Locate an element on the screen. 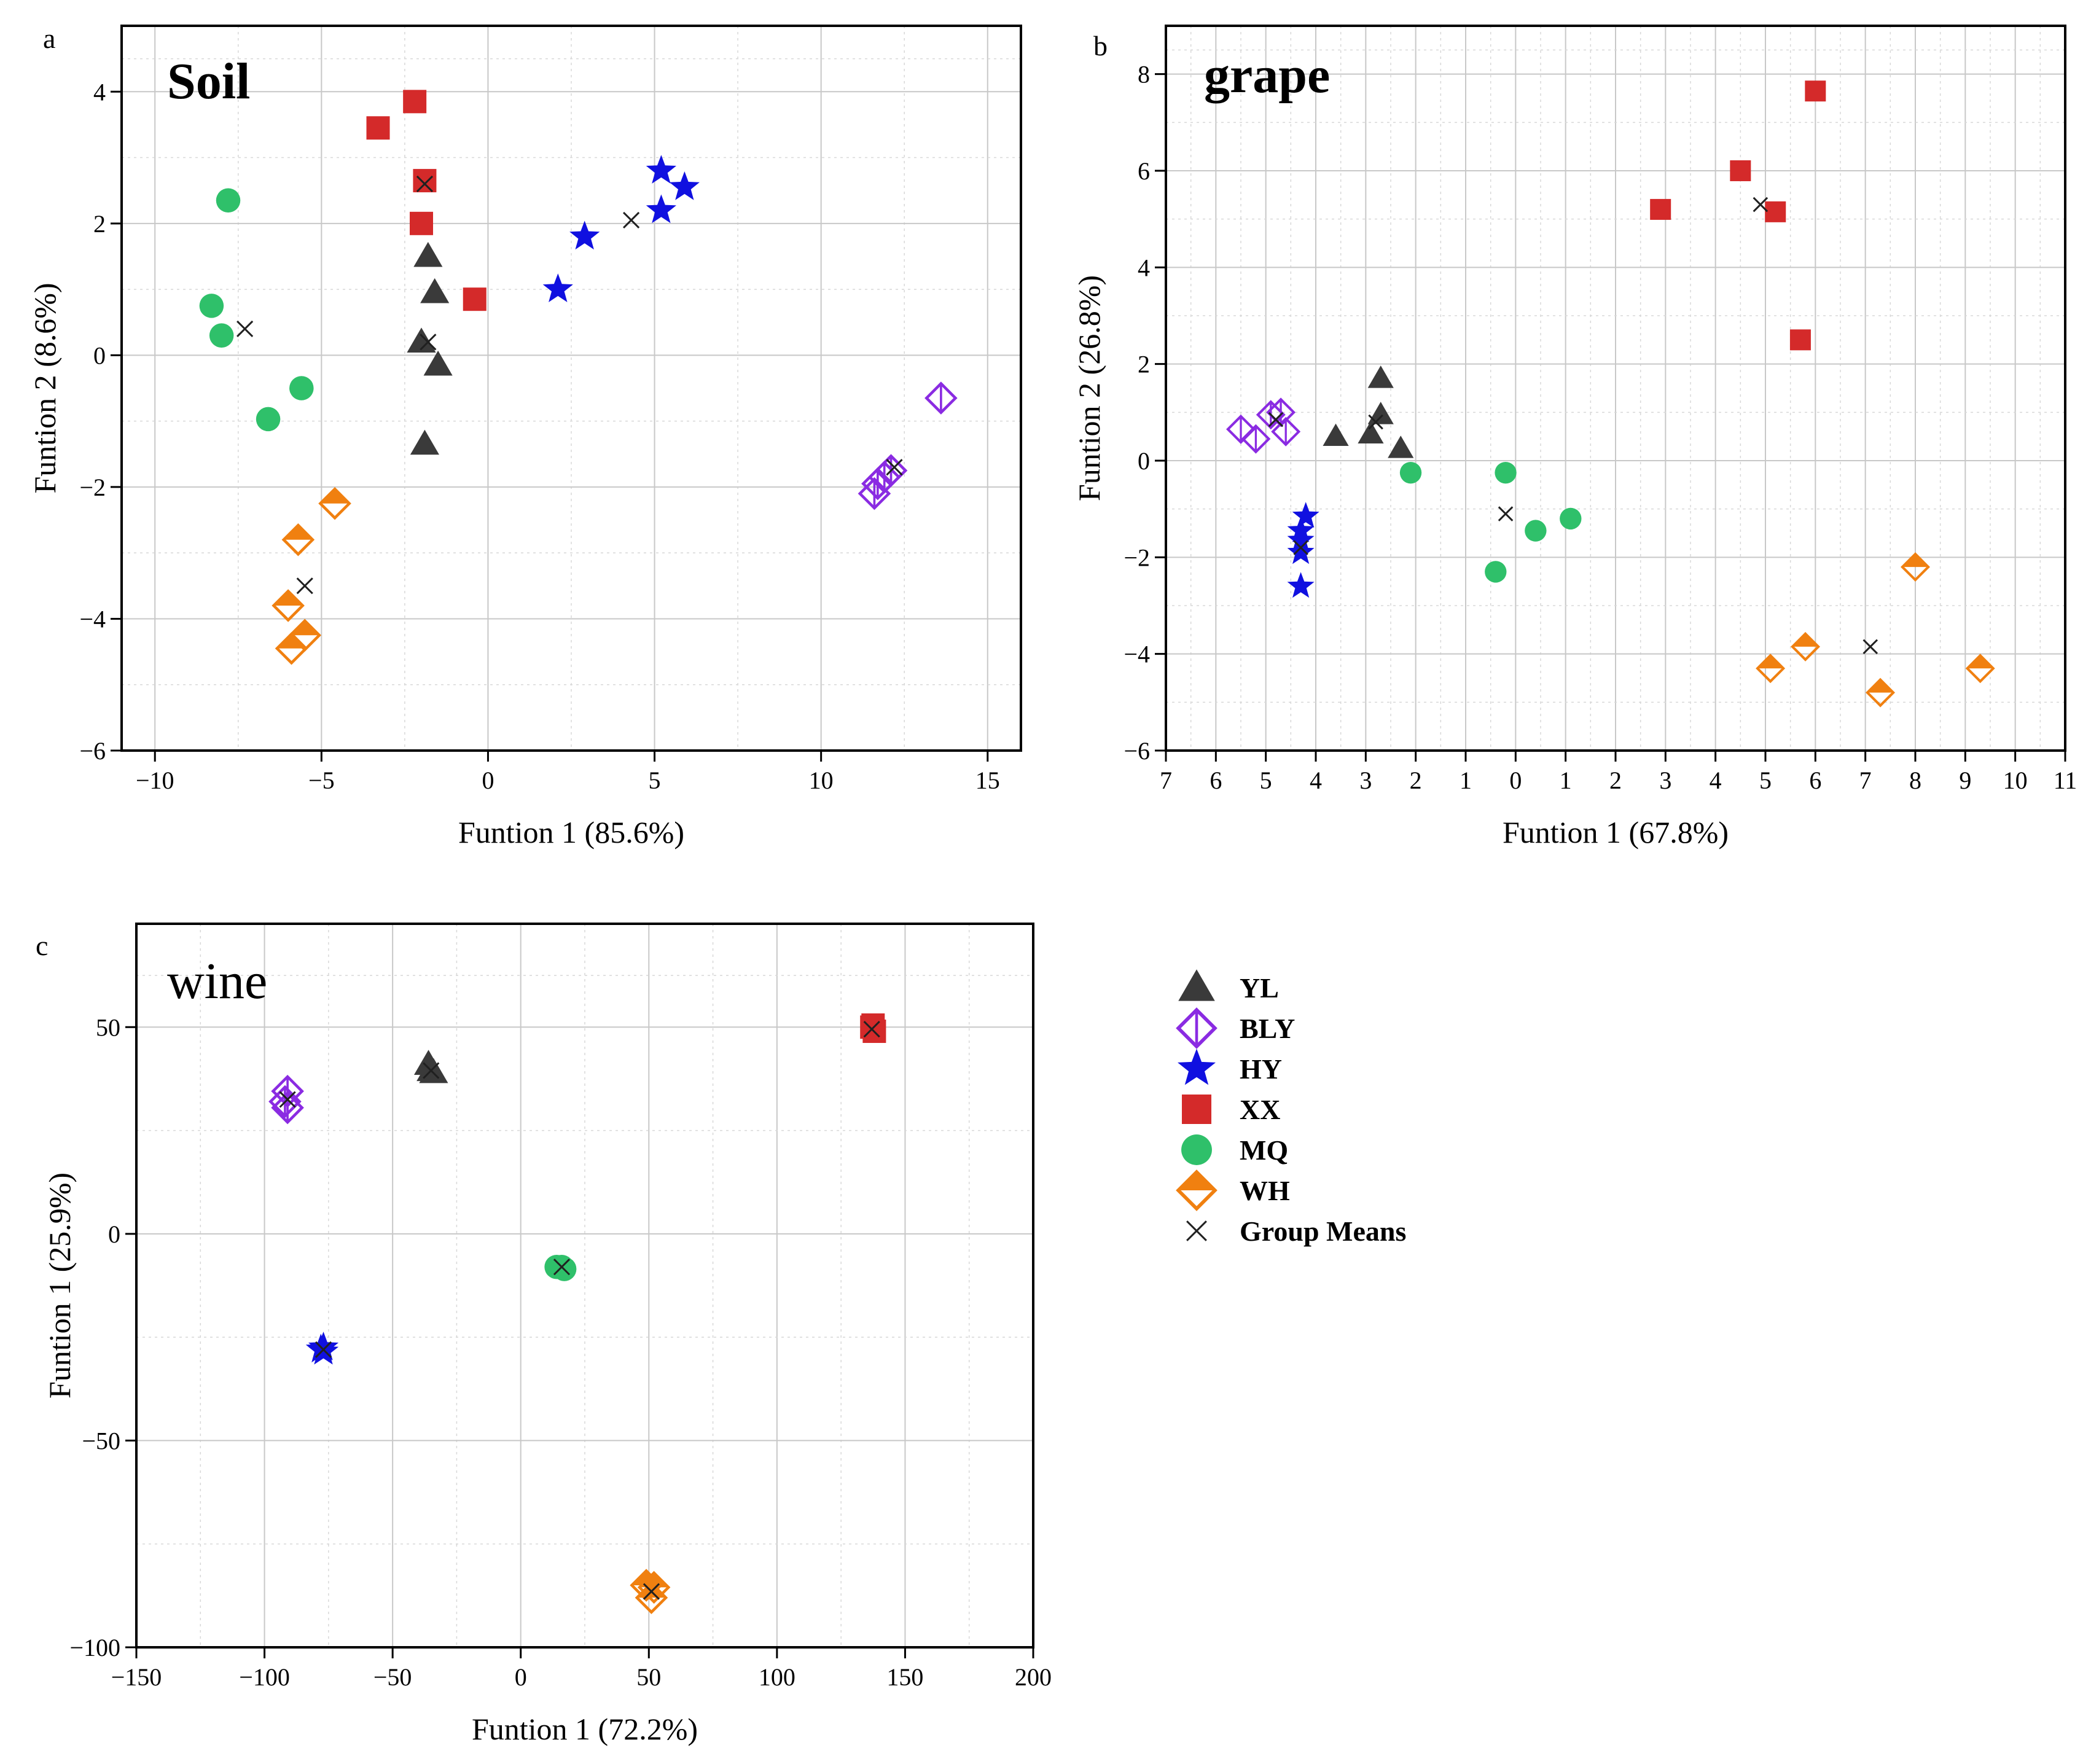 This screenshot has width=2091, height=1764. legend-item-yl: YL is located at coordinates (1228, 987).